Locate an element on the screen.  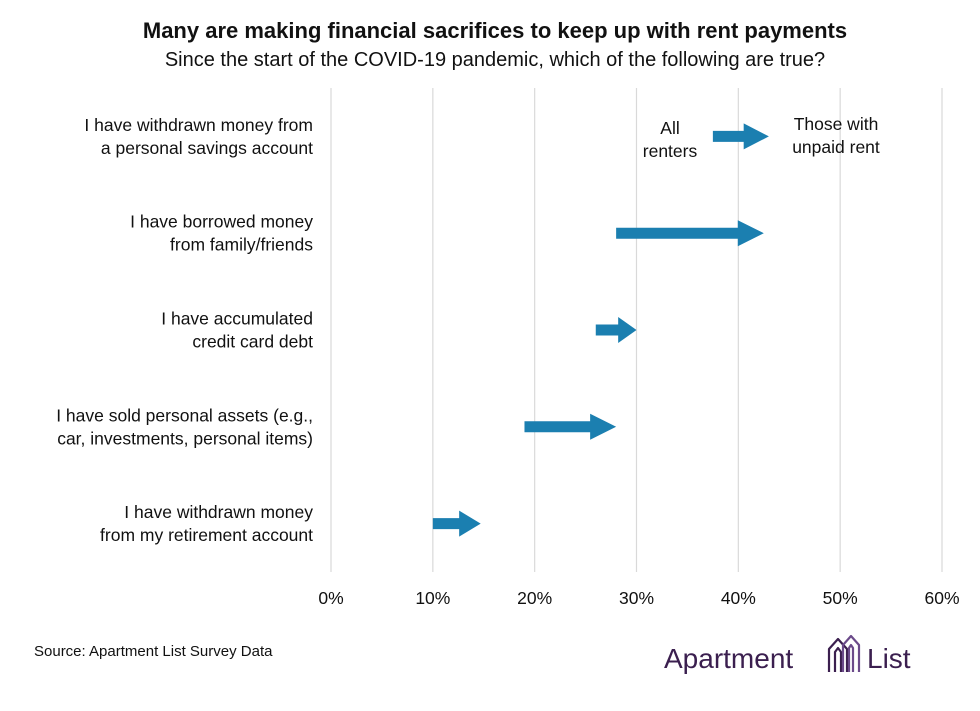
logo-word-apartment: Apartment is located at coordinates (728, 658).